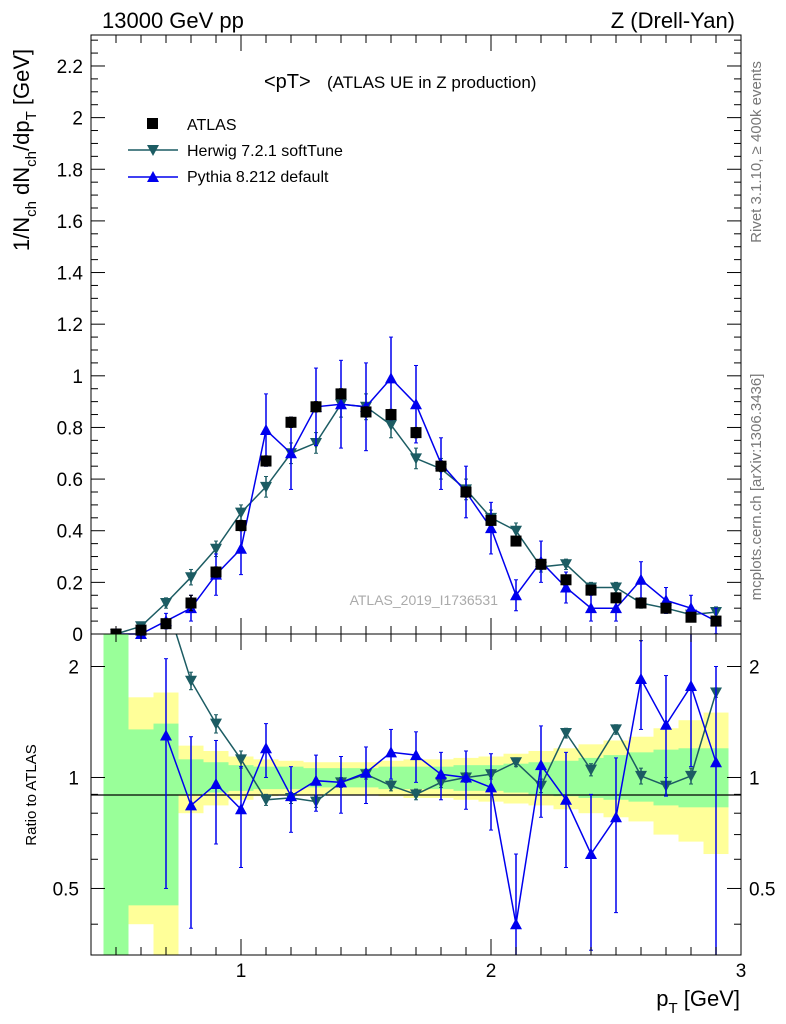 The image size is (786, 1024). Describe the element at coordinates (77, 377) in the screenshot. I see `main-y-tick-label: 1` at that location.